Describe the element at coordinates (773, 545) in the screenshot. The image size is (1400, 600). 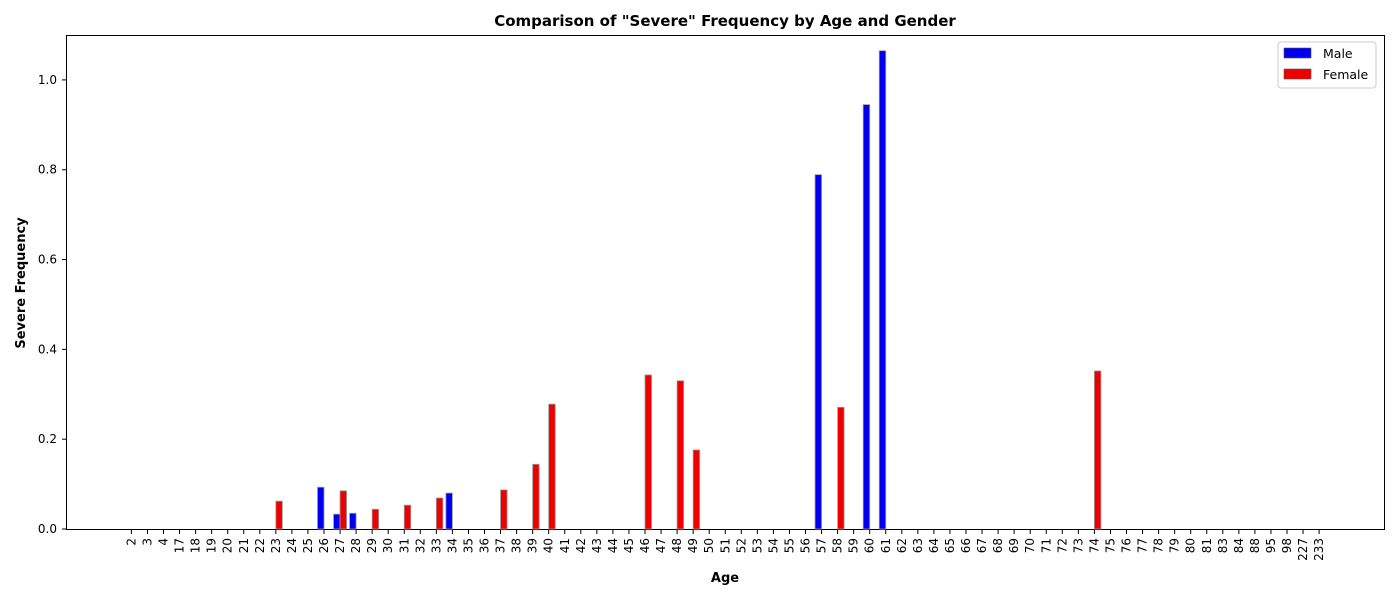
I see `x-tick-label: 54` at that location.